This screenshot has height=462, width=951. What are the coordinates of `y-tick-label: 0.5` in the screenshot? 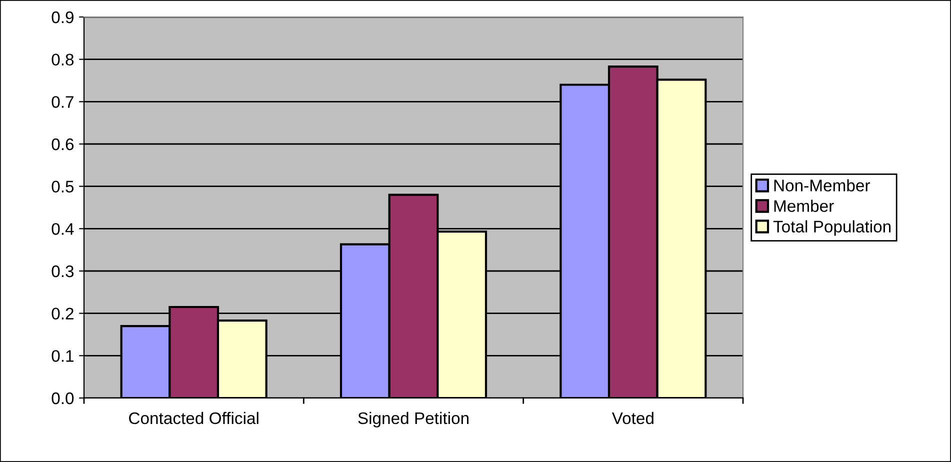 It's located at (63, 186).